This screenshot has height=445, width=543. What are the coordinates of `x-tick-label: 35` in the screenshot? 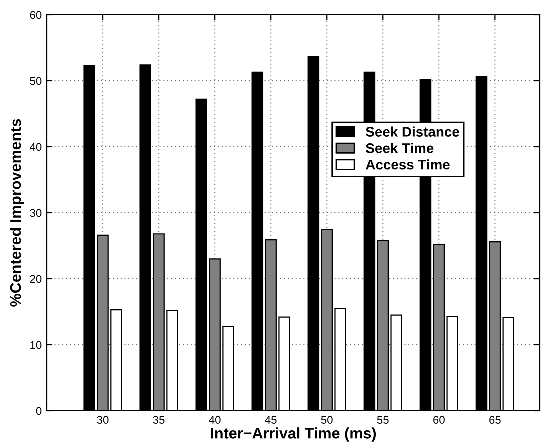 It's located at (159, 420).